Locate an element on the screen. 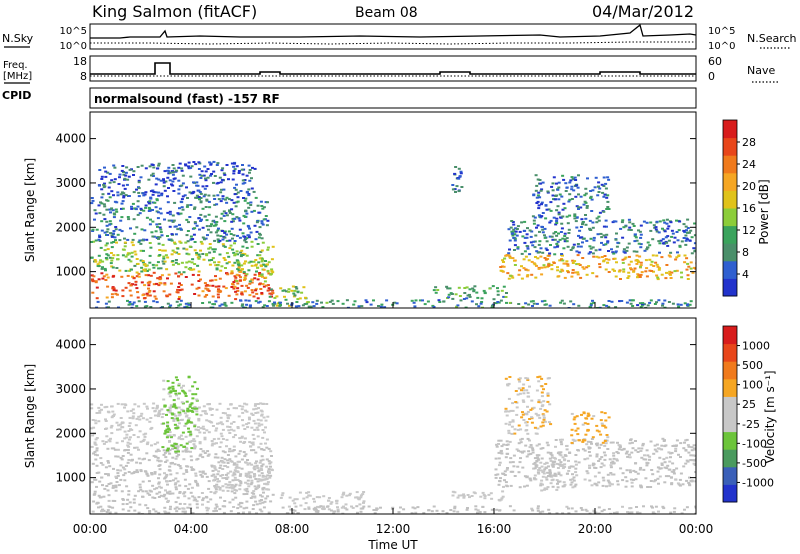 This screenshot has height=554, width=800. colorbar-tick-label: 4 is located at coordinates (745, 274).